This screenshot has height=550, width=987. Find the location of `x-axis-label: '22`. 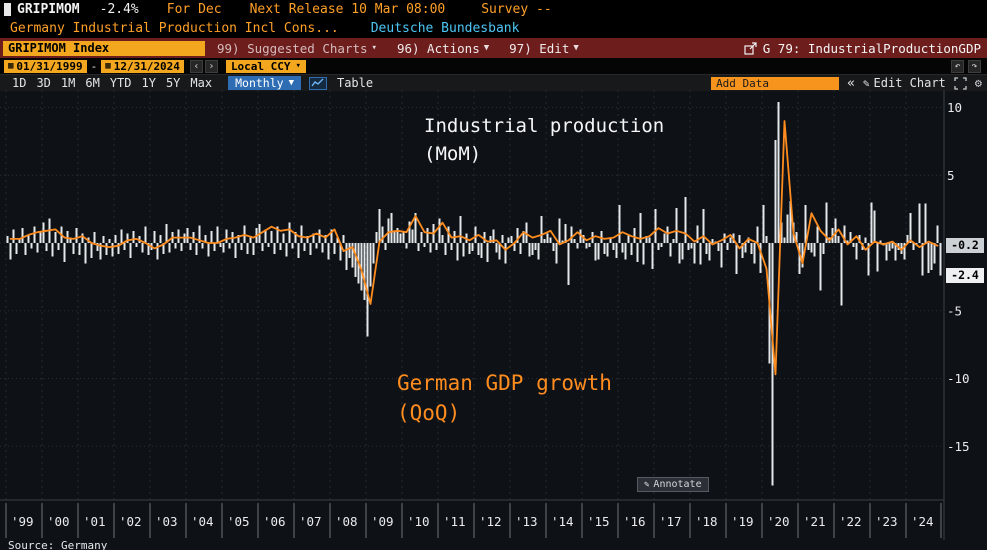

x-axis-label: '22 is located at coordinates (850, 521).